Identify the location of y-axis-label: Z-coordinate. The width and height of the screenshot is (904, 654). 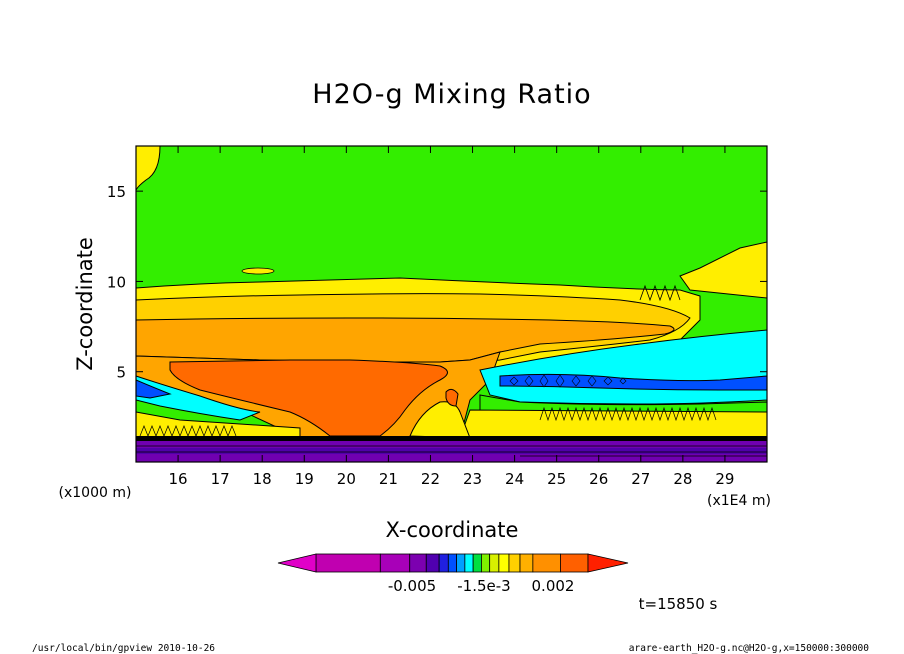
(85, 304).